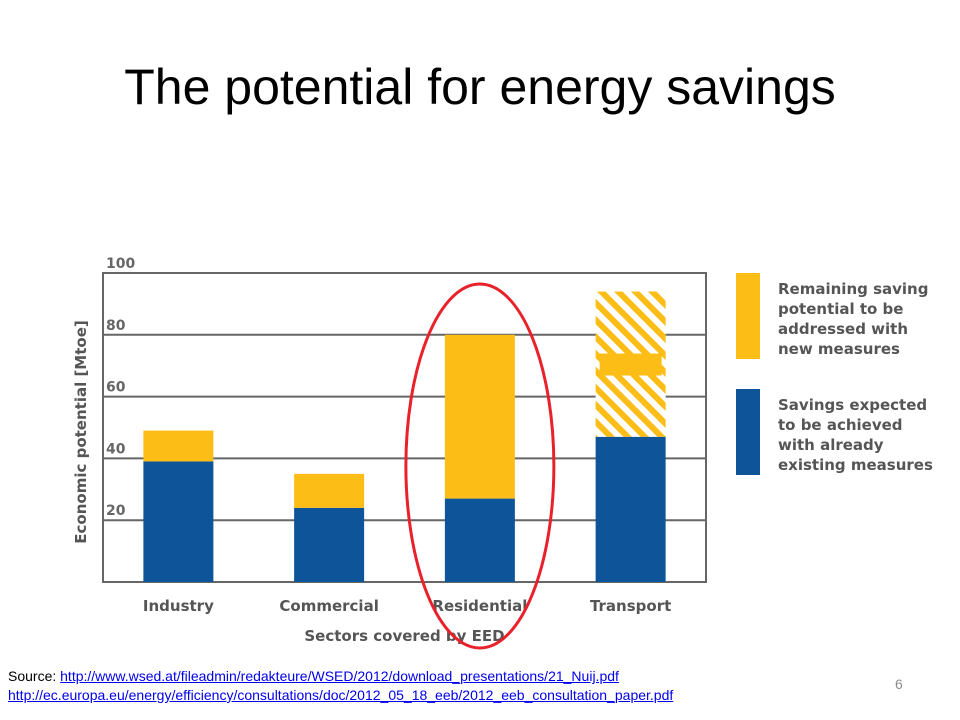  What do you see at coordinates (81, 431) in the screenshot?
I see `y-axis-label: Economic potential [Mtoe]` at bounding box center [81, 431].